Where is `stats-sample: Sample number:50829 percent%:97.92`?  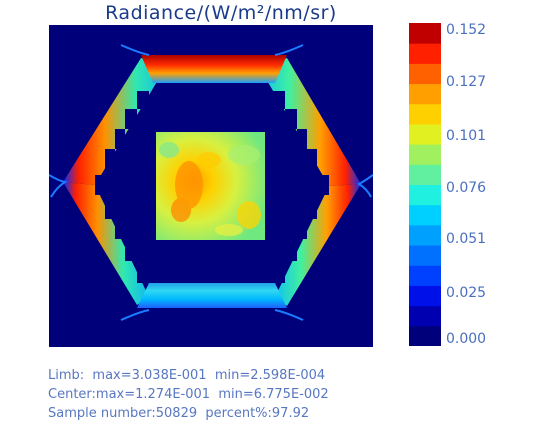
stats-sample: Sample number:50829 percent%:97.92 is located at coordinates (179, 413).